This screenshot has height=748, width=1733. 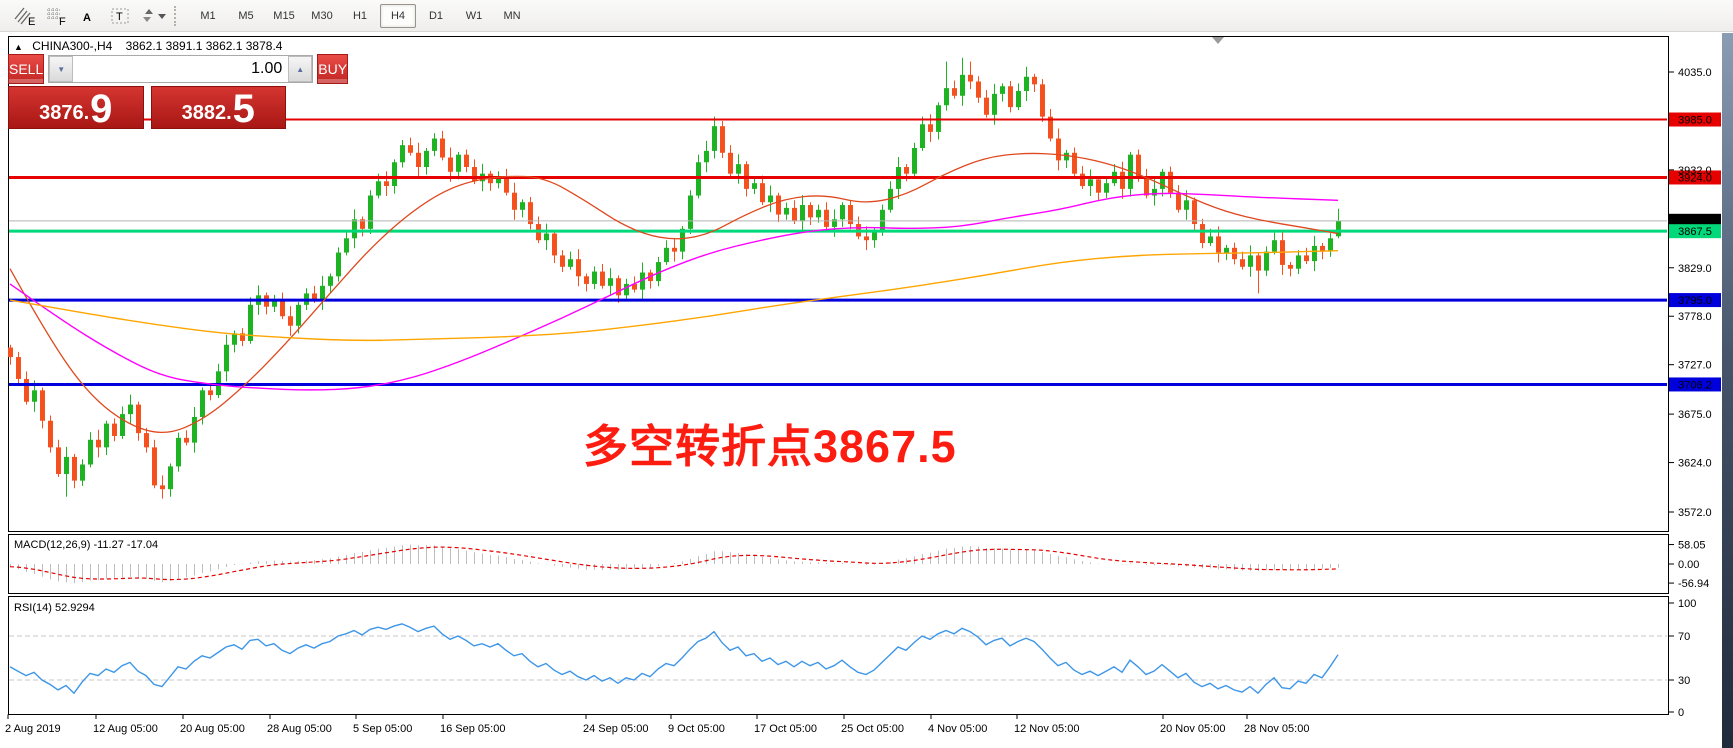 I want to click on svg-text: 3706.2, so click(x=1695, y=385).